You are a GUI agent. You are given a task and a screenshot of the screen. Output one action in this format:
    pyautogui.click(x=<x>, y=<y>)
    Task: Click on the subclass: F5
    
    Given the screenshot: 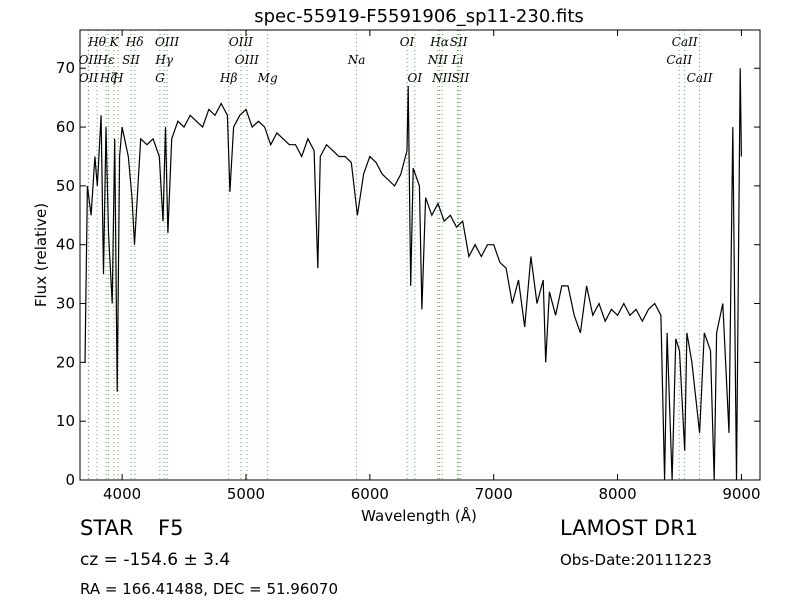 What is the action you would take?
    pyautogui.click(x=170, y=528)
    